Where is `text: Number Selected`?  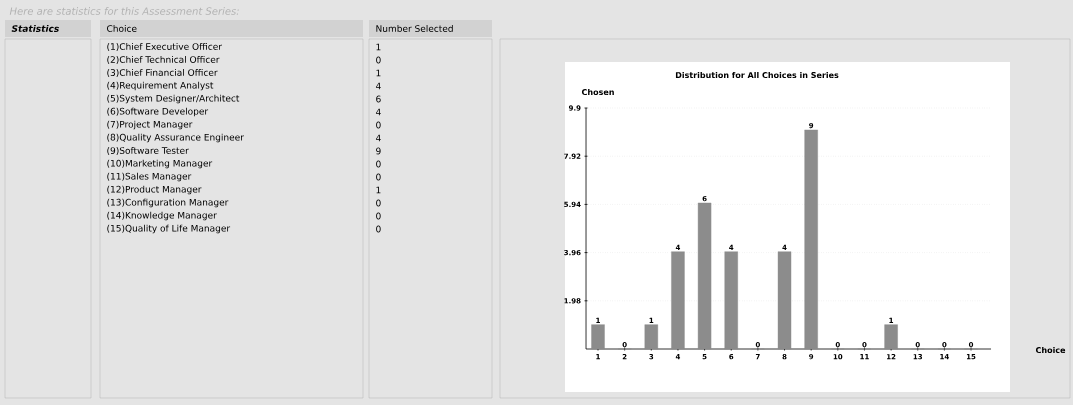 text: Number Selected is located at coordinates (414, 28).